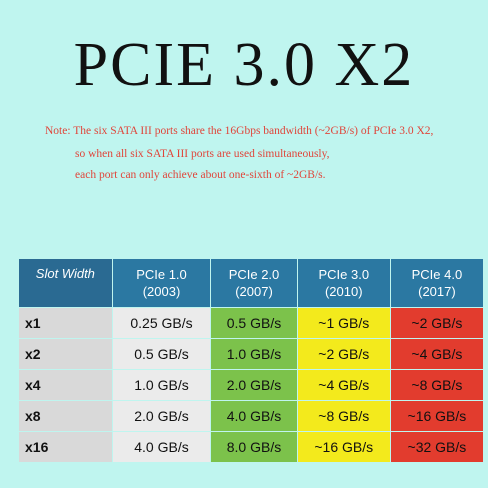 Image resolution: width=488 pixels, height=488 pixels. Describe the element at coordinates (161, 283) in the screenshot. I see `column-header: PCIe 1.0 (2003)` at that location.